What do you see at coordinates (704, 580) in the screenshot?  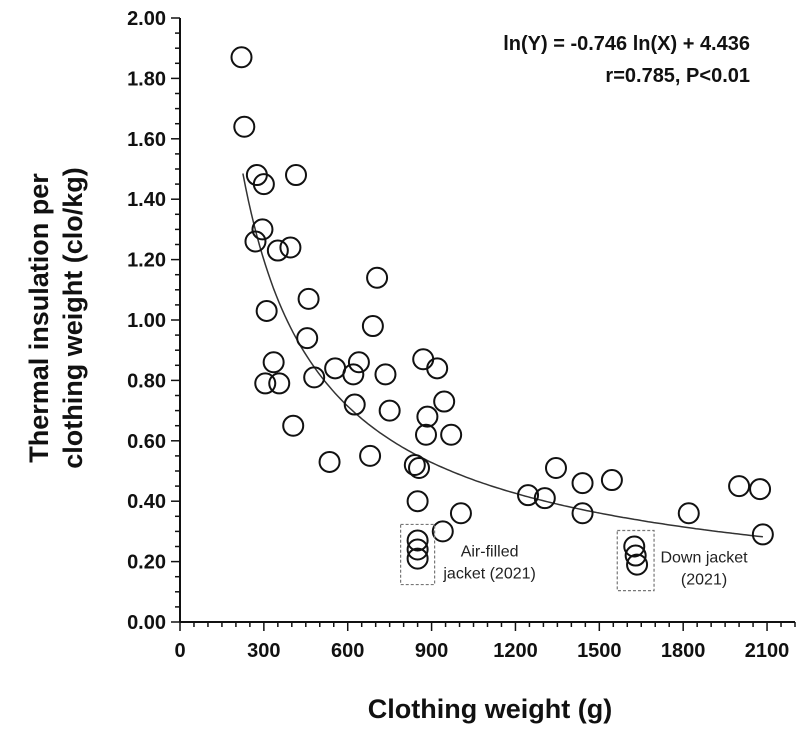 I see `annotation-label: (2021)` at bounding box center [704, 580].